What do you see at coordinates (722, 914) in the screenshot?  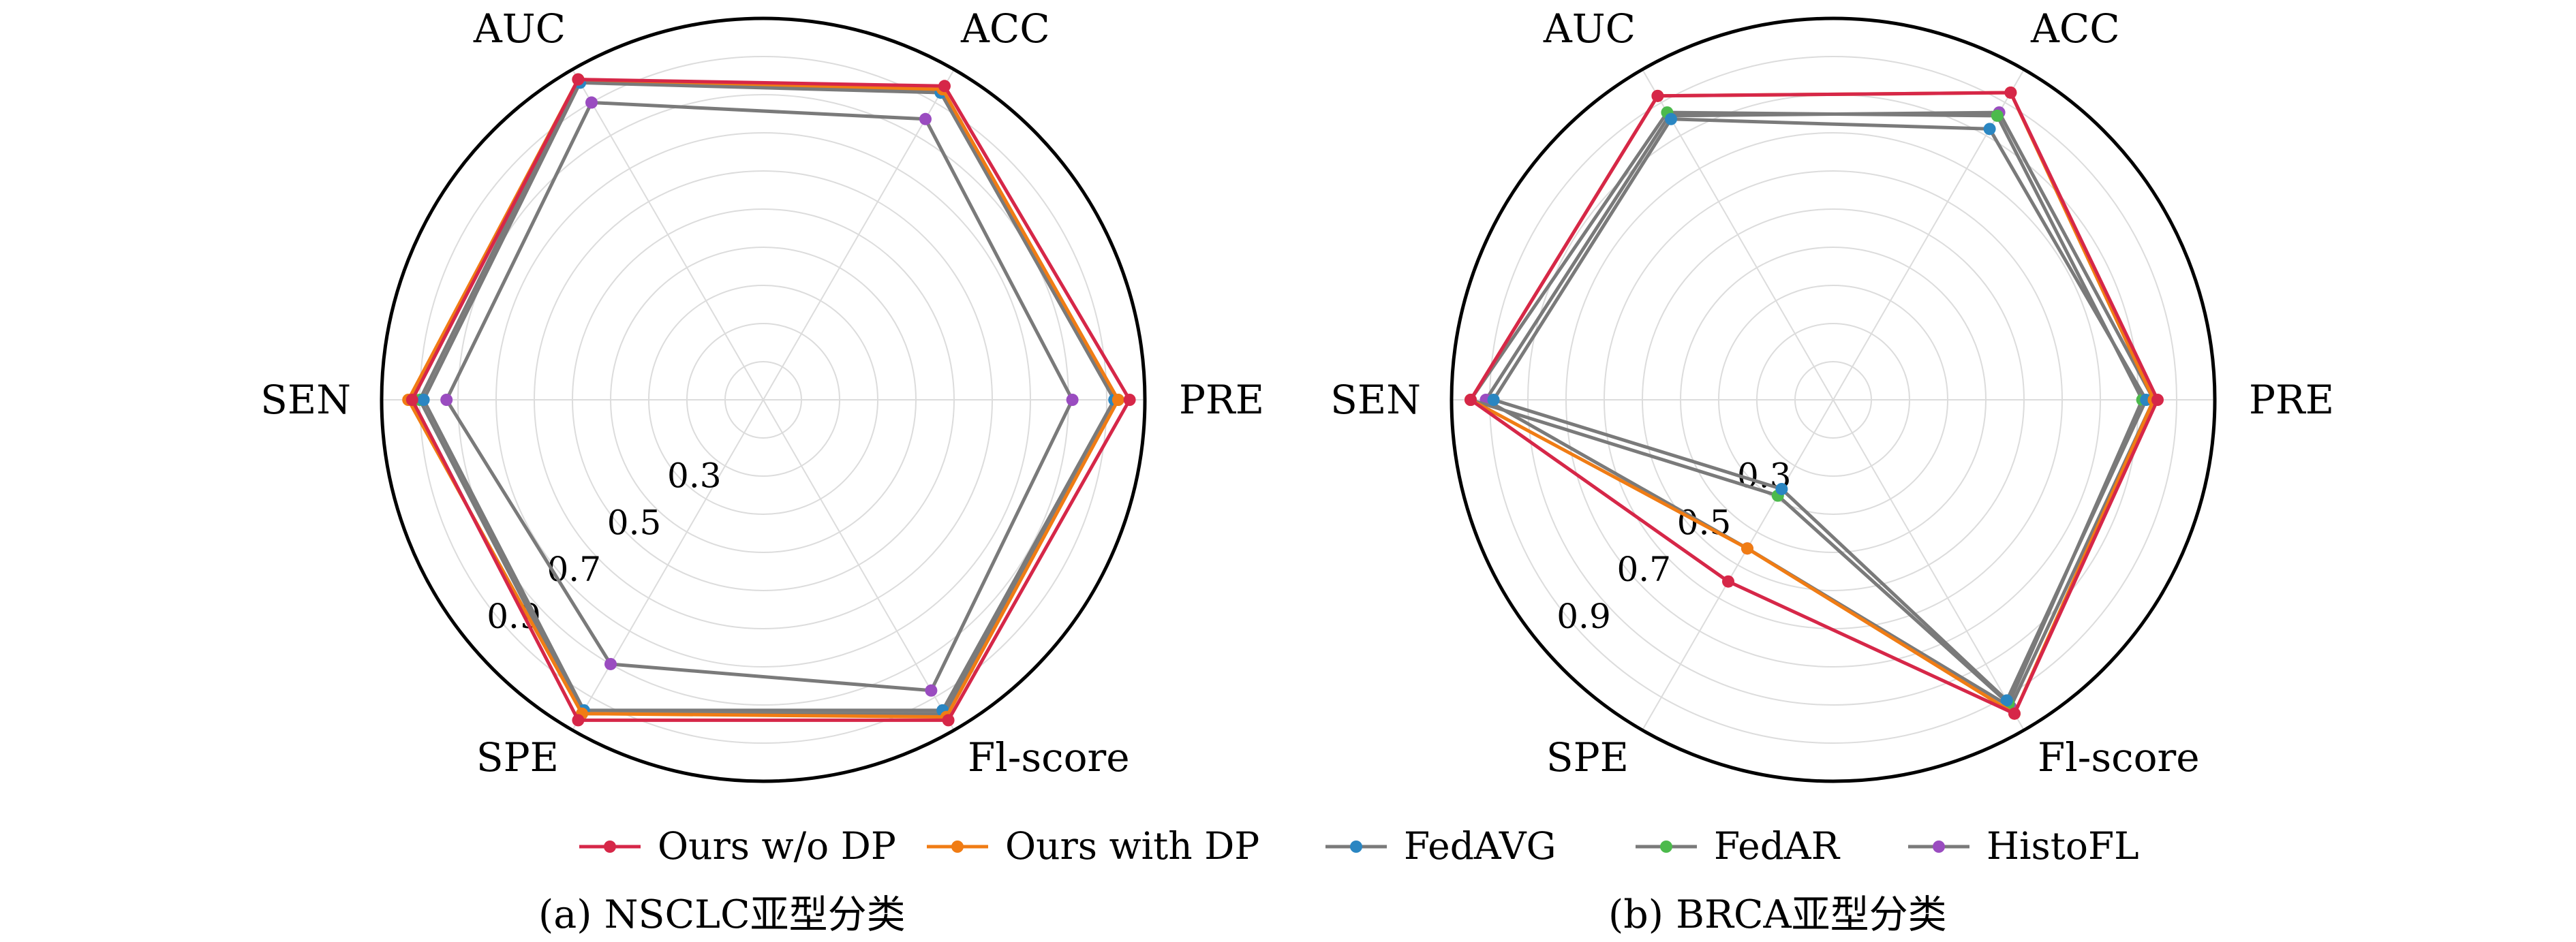 I see `panel-caption: (a) NSCLC亚型分类` at bounding box center [722, 914].